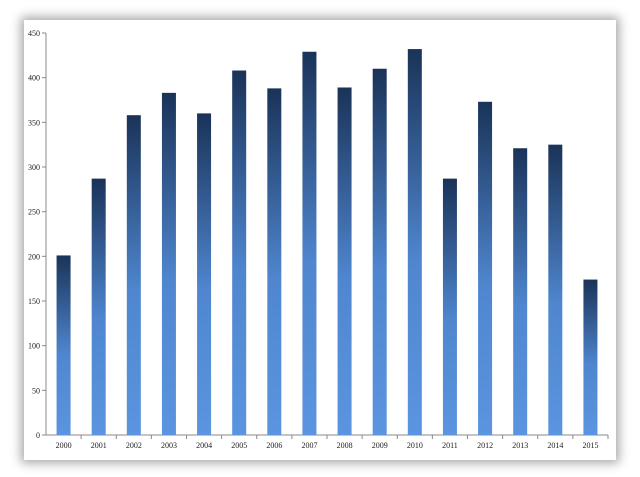 Image resolution: width=640 pixels, height=477 pixels. What do you see at coordinates (204, 274) in the screenshot?
I see `bar-2004` at bounding box center [204, 274].